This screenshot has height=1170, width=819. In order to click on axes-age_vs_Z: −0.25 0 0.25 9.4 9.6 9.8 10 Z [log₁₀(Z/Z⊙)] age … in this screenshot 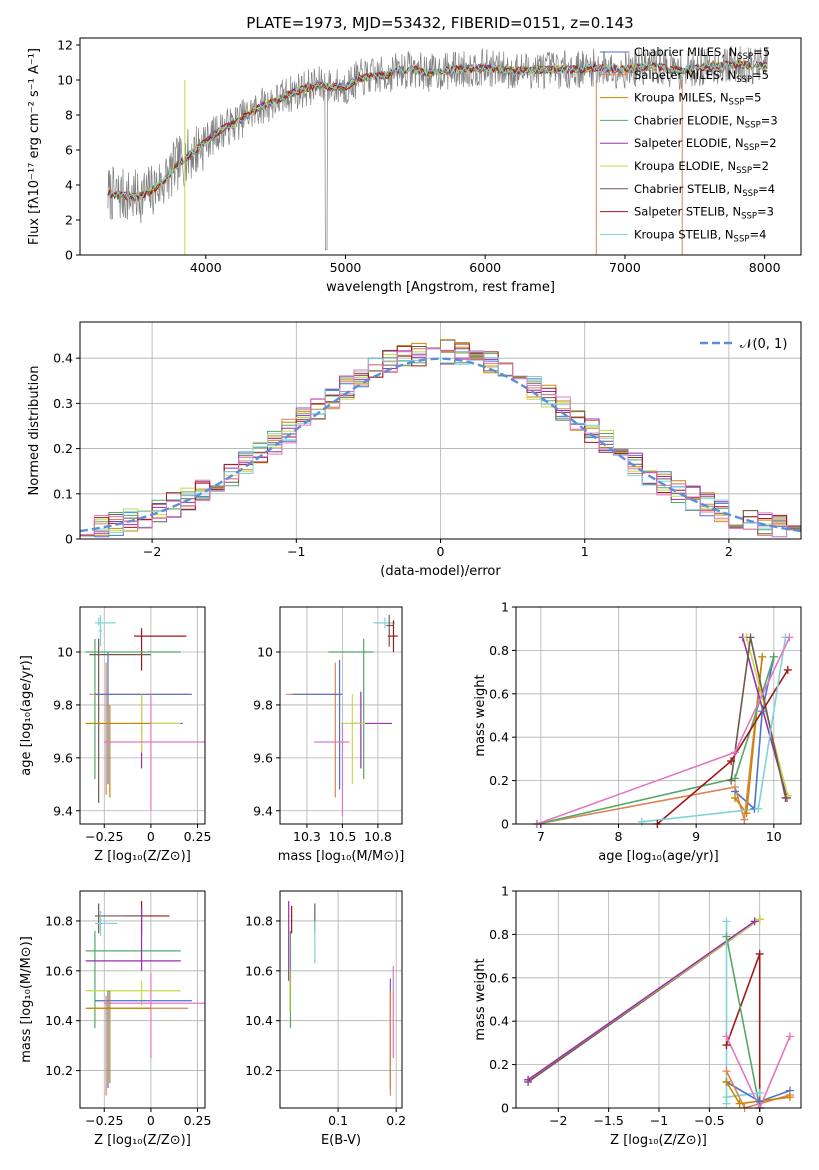, I will do `click(115, 735)`.